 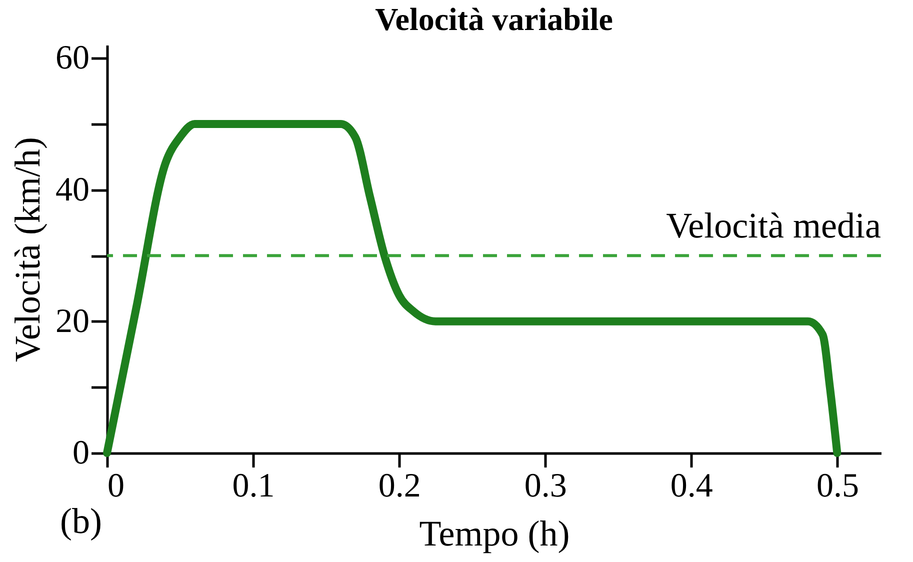 I want to click on x-tick-label: 0.5, so click(x=837, y=486).